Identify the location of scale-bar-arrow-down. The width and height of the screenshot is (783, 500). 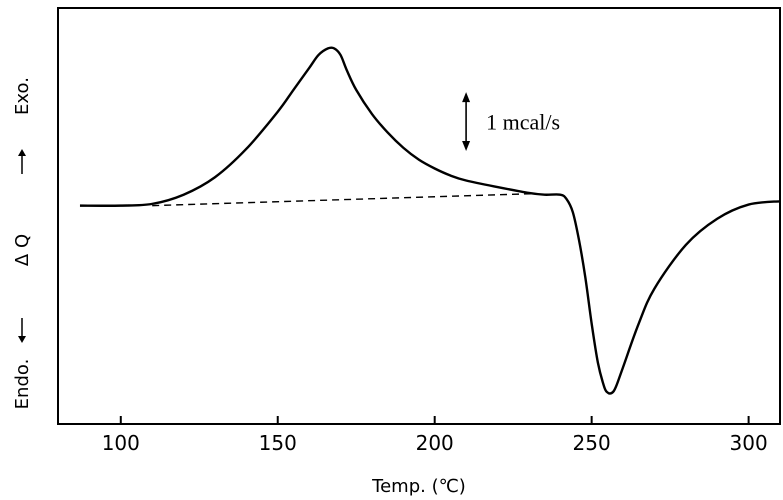
(466, 146).